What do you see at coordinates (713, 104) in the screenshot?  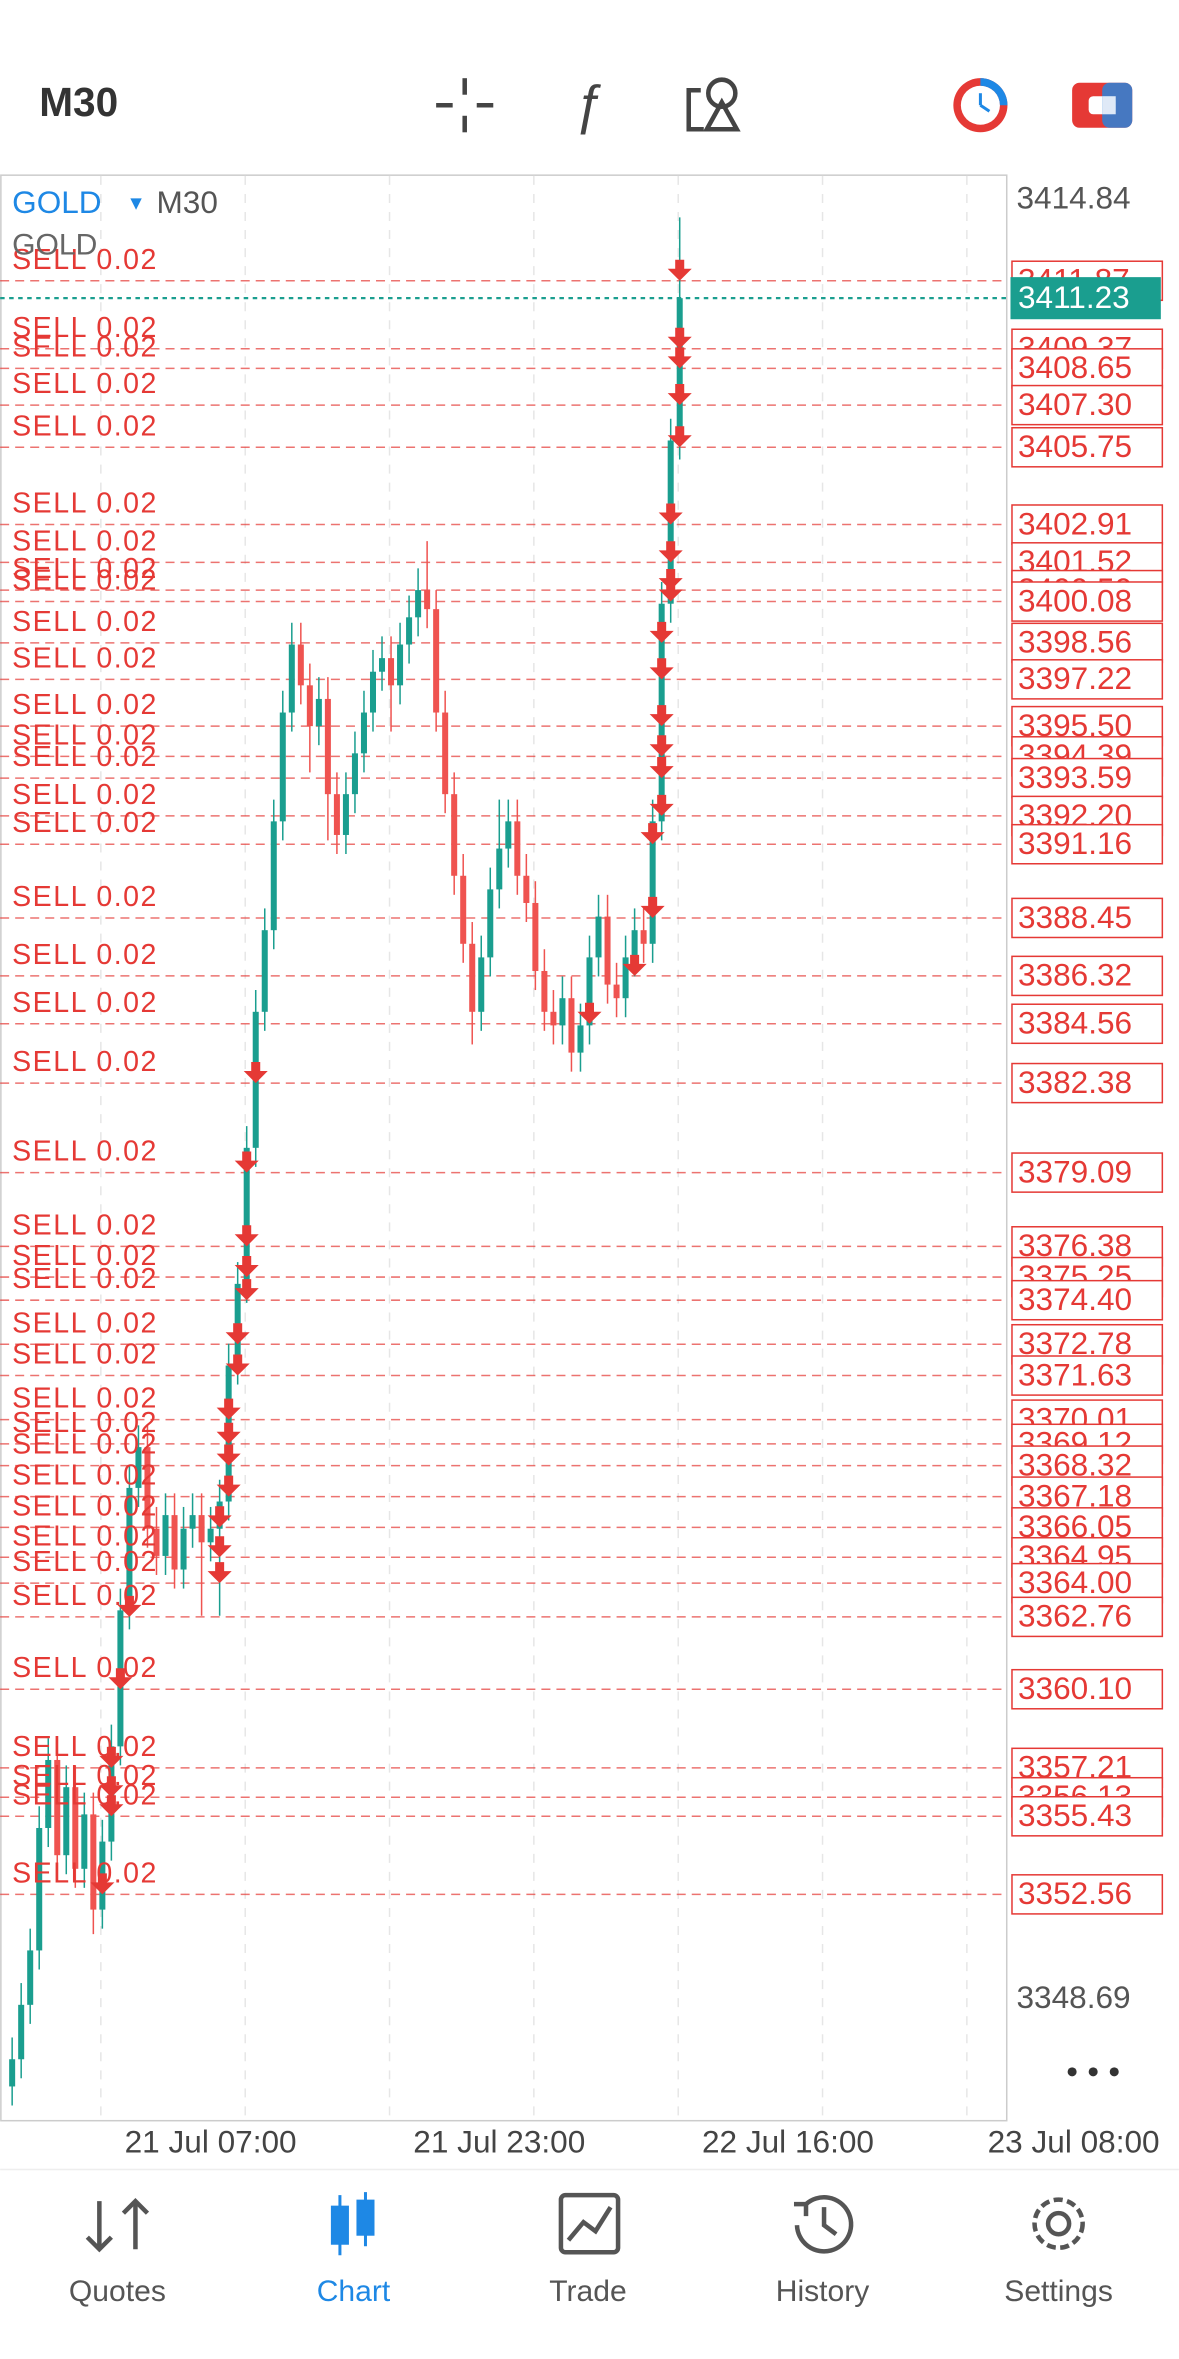 I see `objects-icon` at bounding box center [713, 104].